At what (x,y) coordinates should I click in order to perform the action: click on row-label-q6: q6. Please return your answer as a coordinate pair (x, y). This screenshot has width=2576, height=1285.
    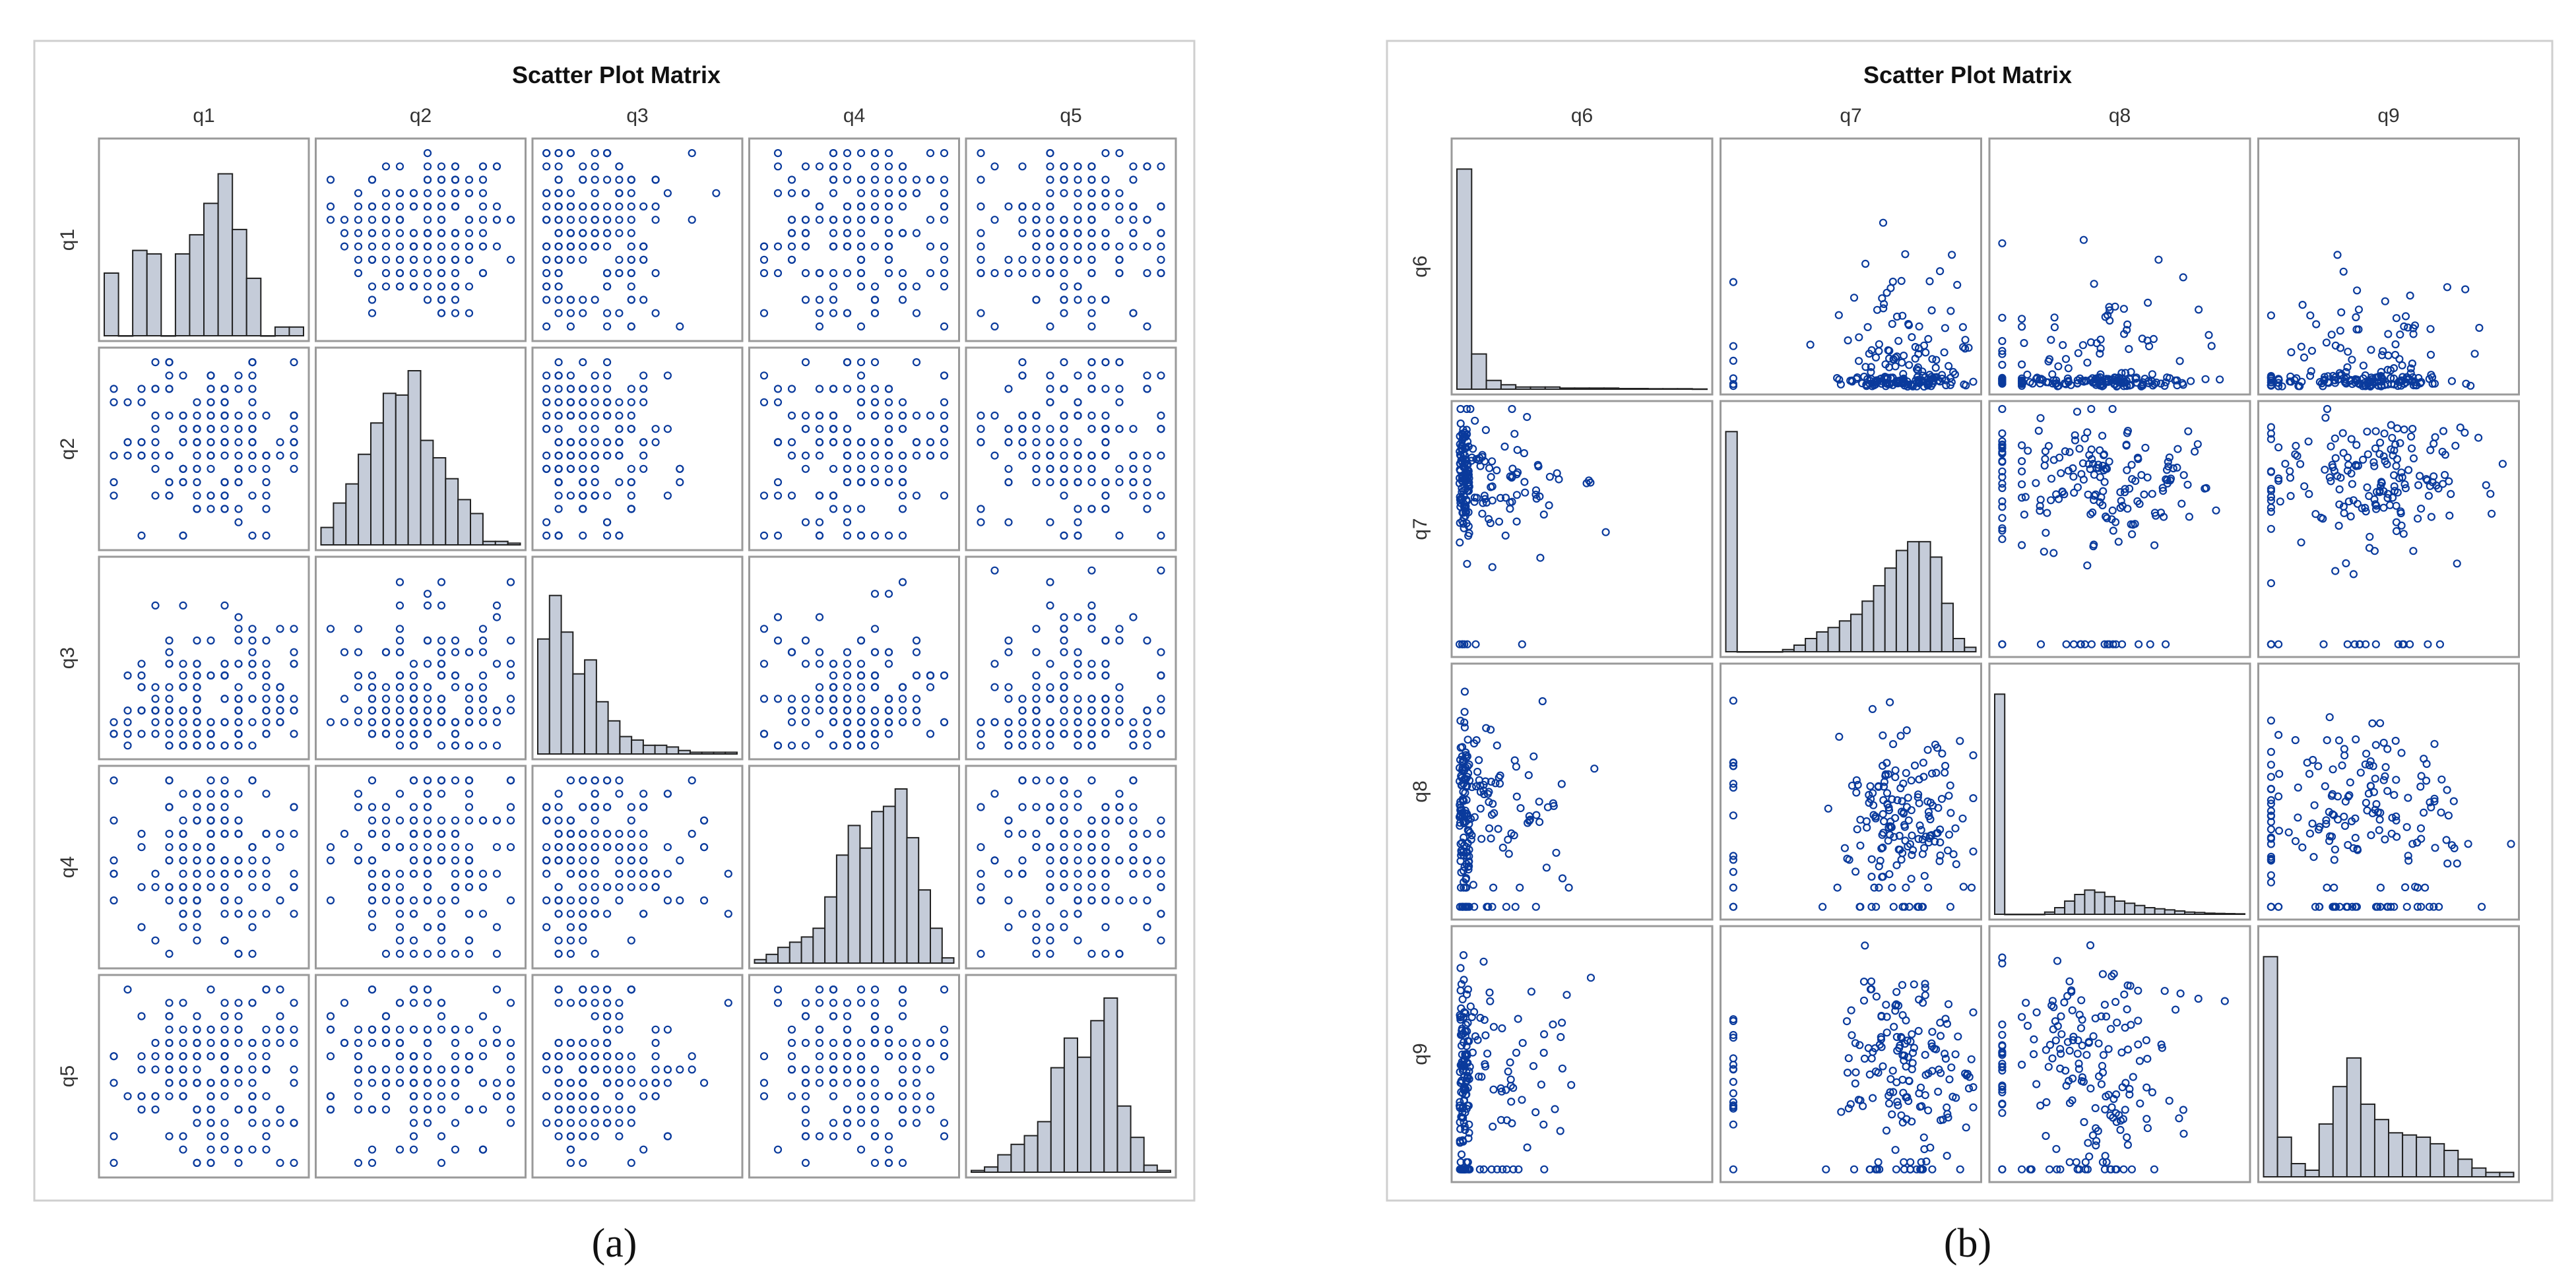
    Looking at the image, I should click on (1420, 266).